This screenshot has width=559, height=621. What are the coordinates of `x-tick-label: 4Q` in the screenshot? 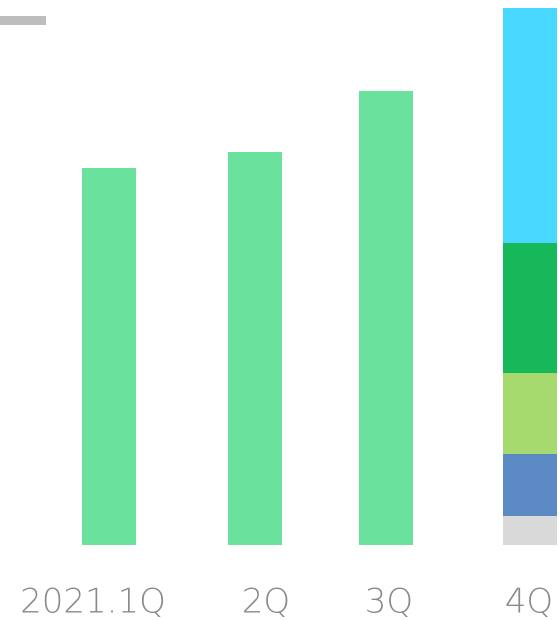 It's located at (529, 601).